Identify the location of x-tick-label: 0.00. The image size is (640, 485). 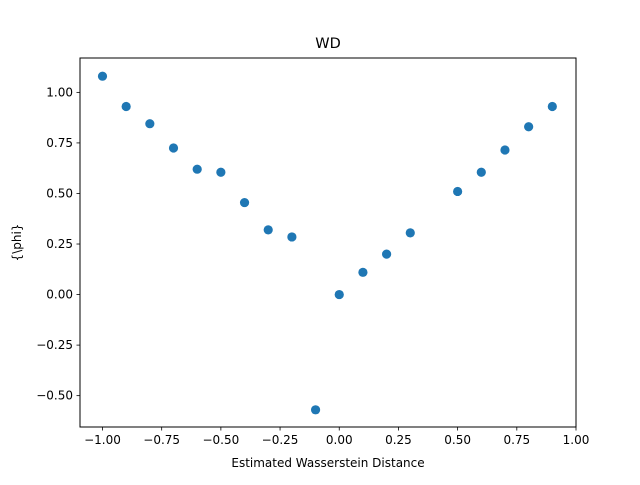
(339, 440).